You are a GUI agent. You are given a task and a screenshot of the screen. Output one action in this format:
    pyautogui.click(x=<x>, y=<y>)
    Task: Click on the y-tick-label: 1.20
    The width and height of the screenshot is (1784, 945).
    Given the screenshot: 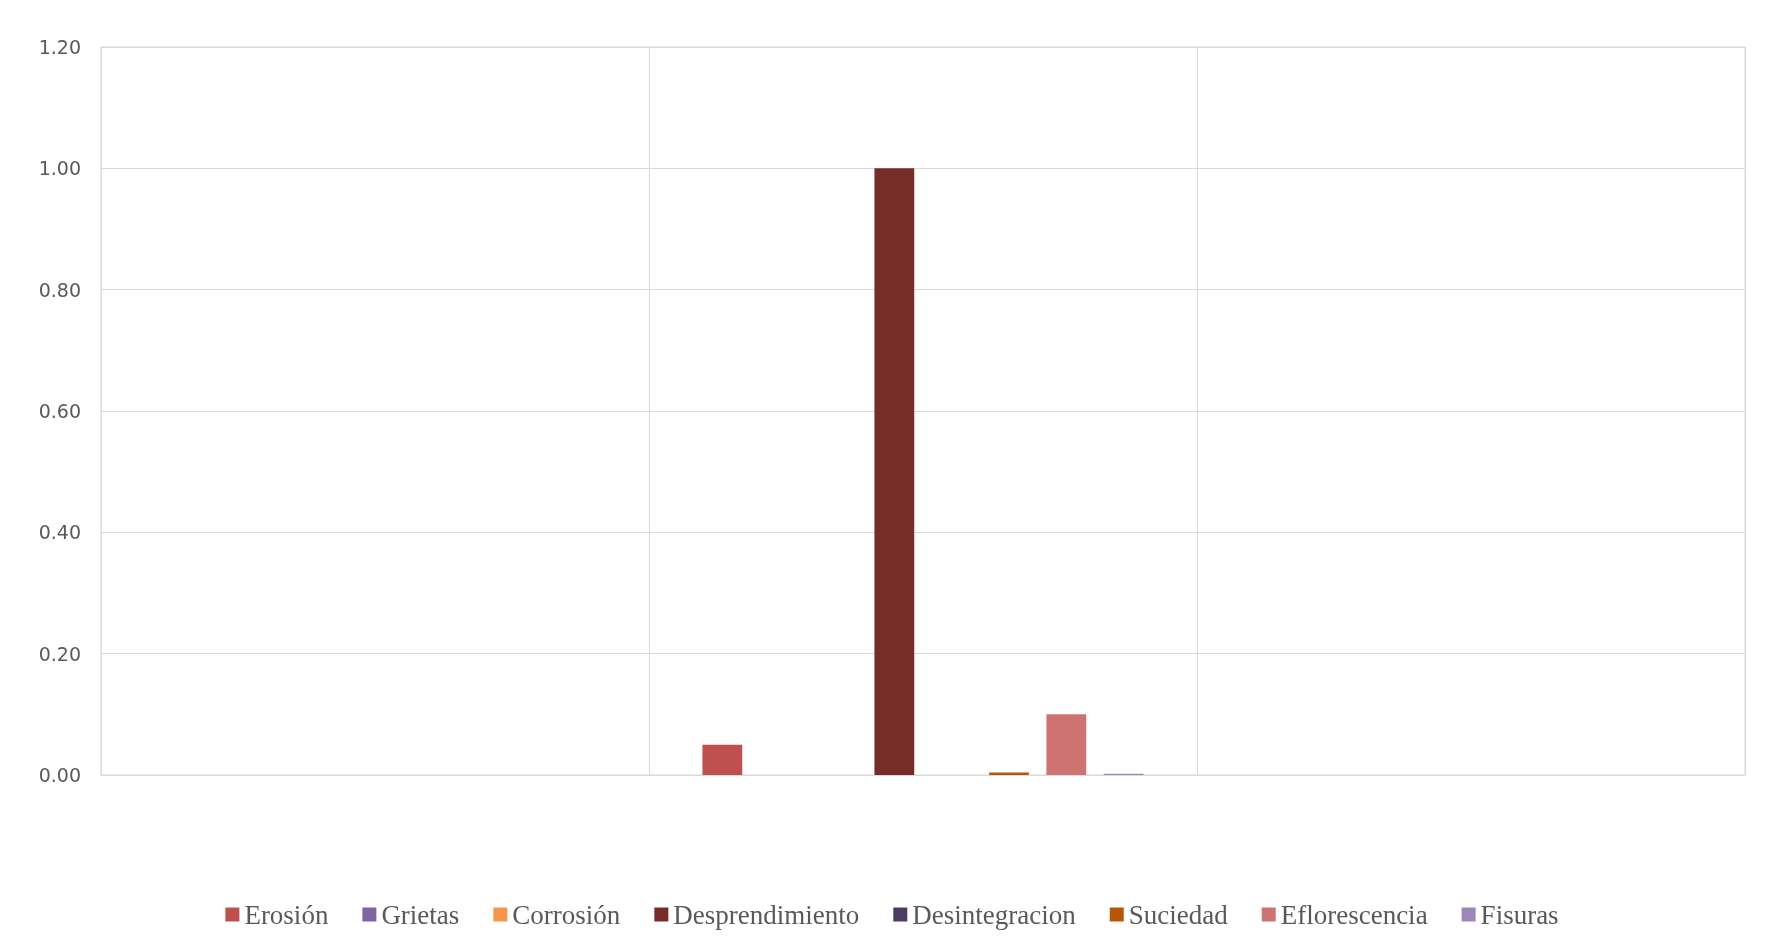 What is the action you would take?
    pyautogui.click(x=59, y=47)
    